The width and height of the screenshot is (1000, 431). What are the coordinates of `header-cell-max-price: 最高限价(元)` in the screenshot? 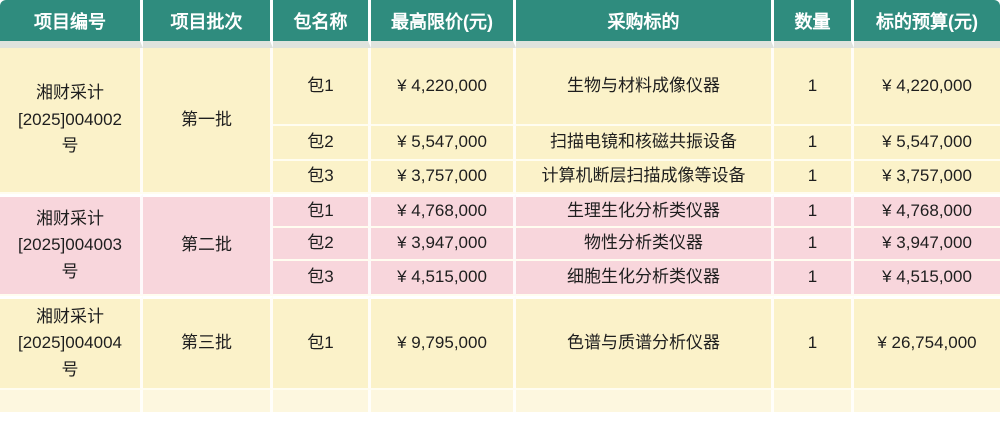 It's located at (443, 24).